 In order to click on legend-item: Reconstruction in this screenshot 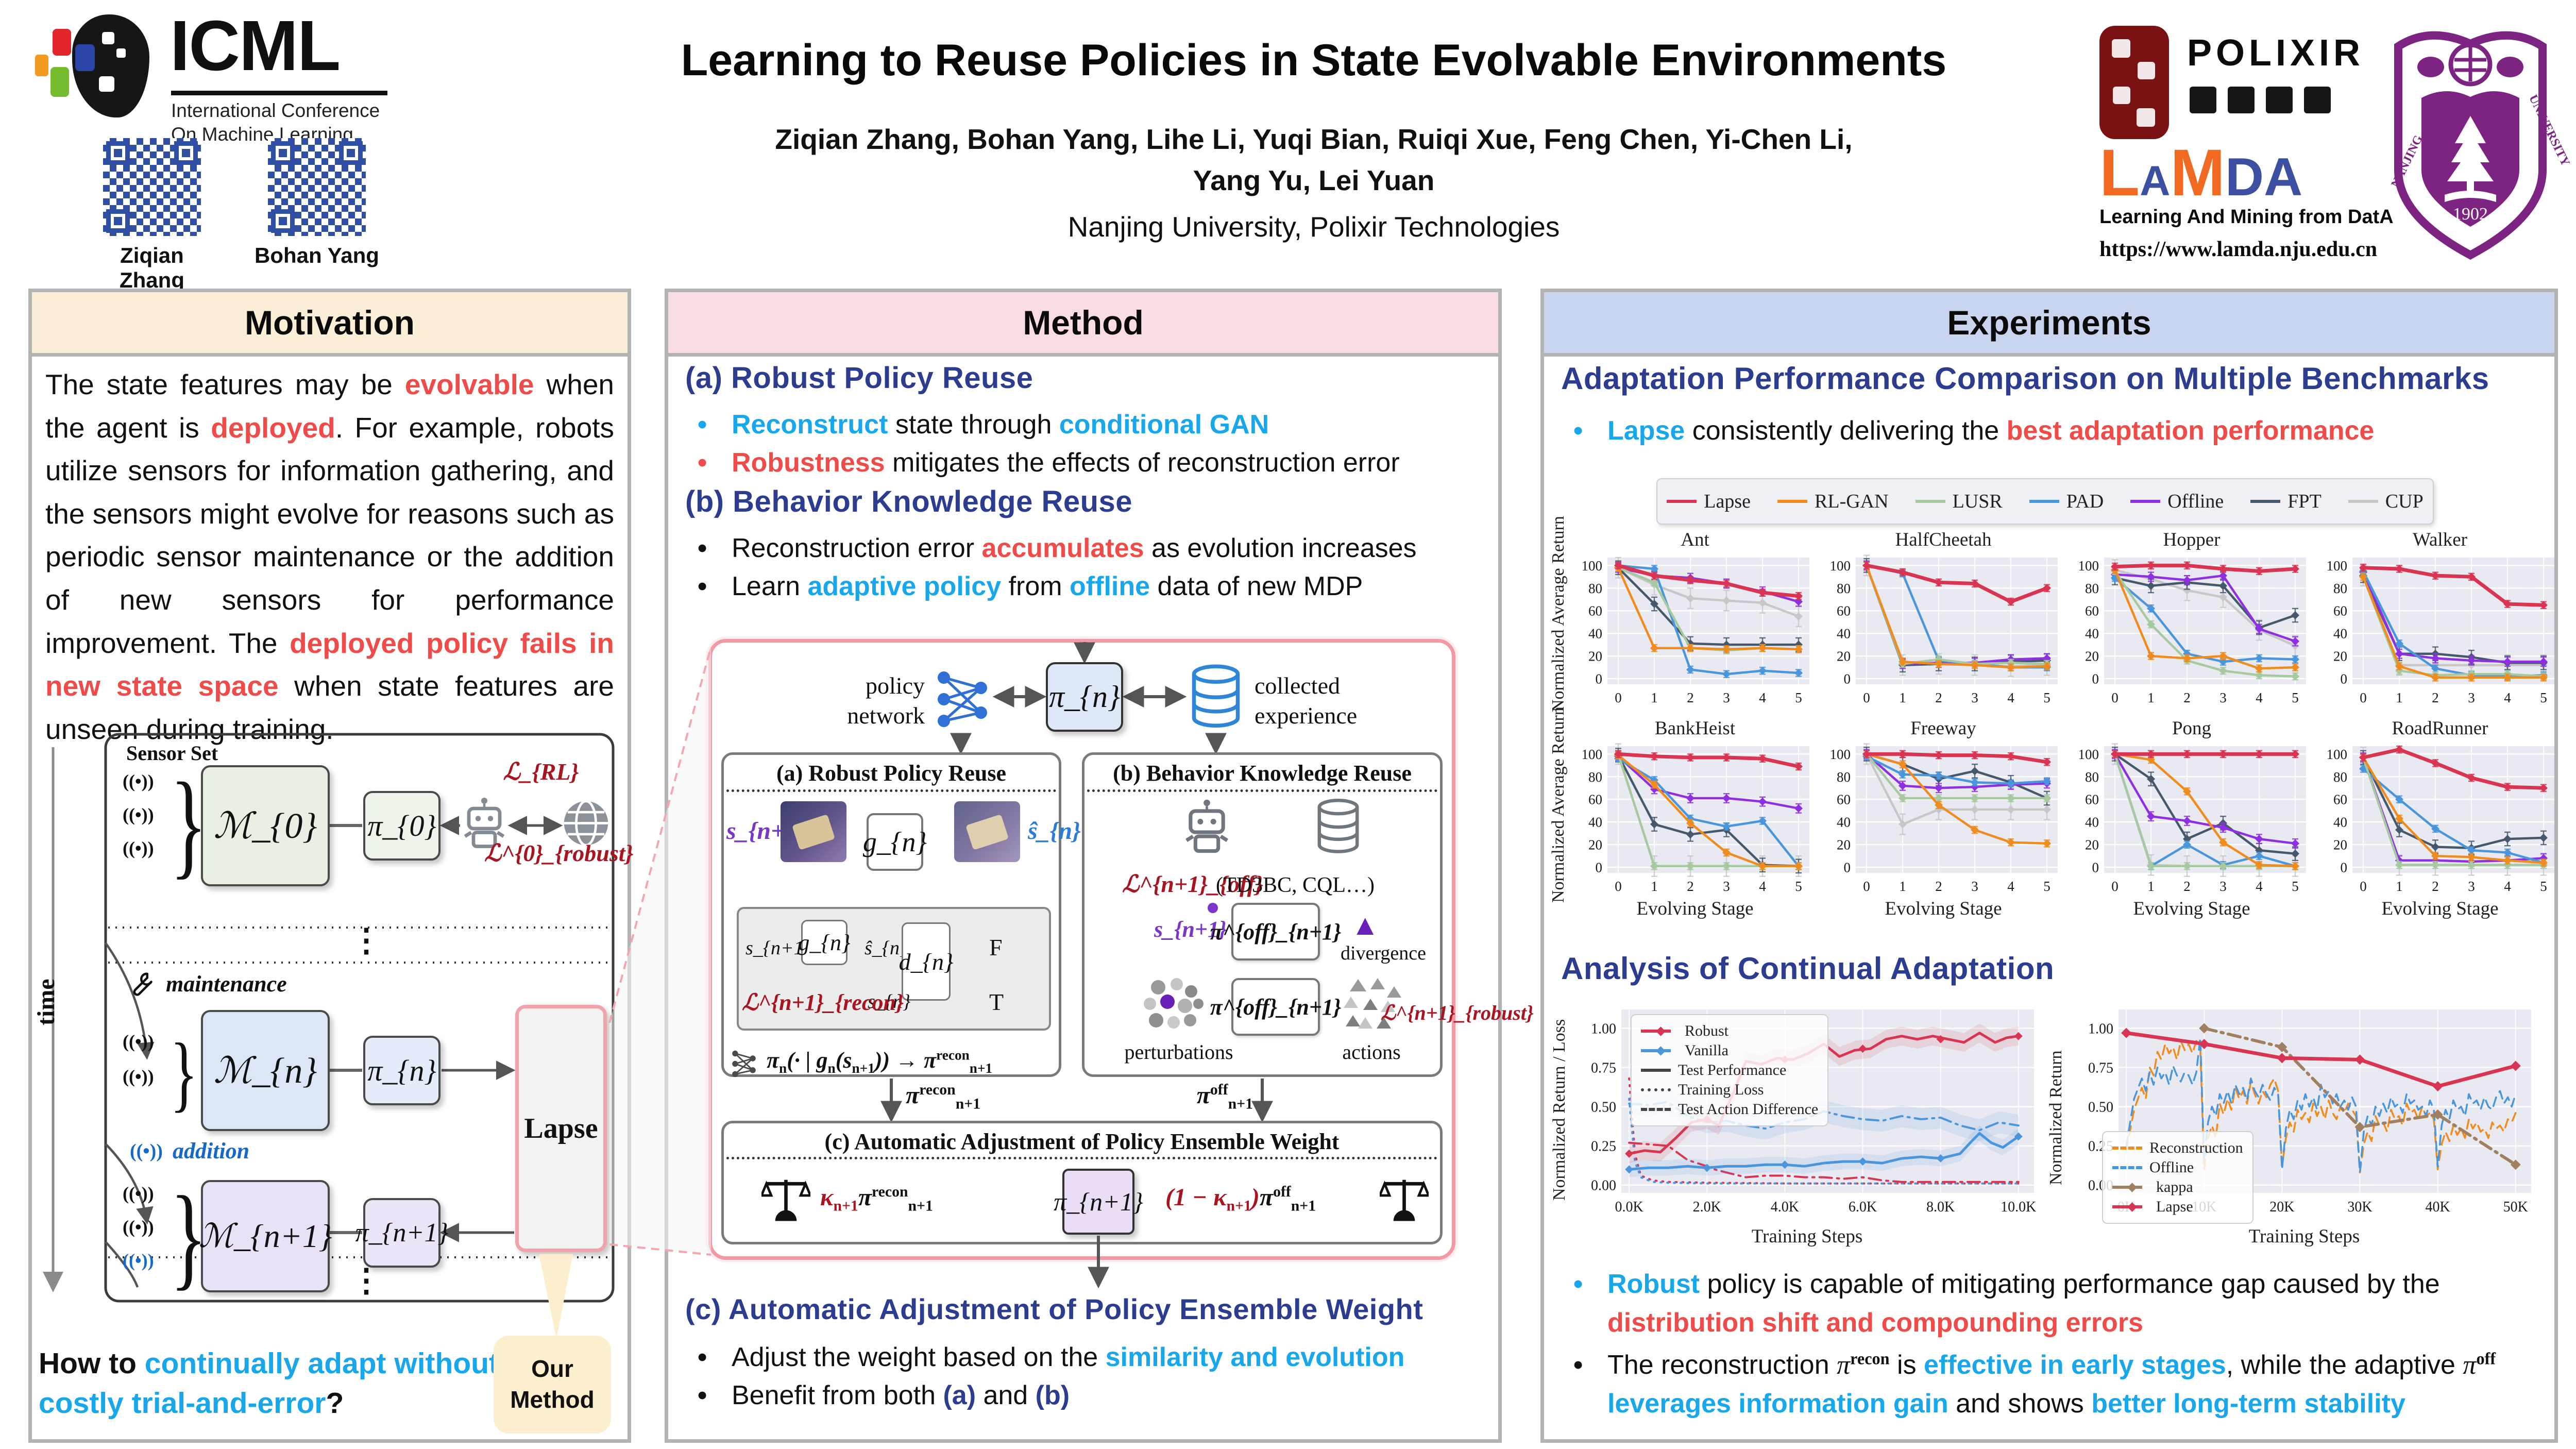, I will do `click(2177, 1148)`.